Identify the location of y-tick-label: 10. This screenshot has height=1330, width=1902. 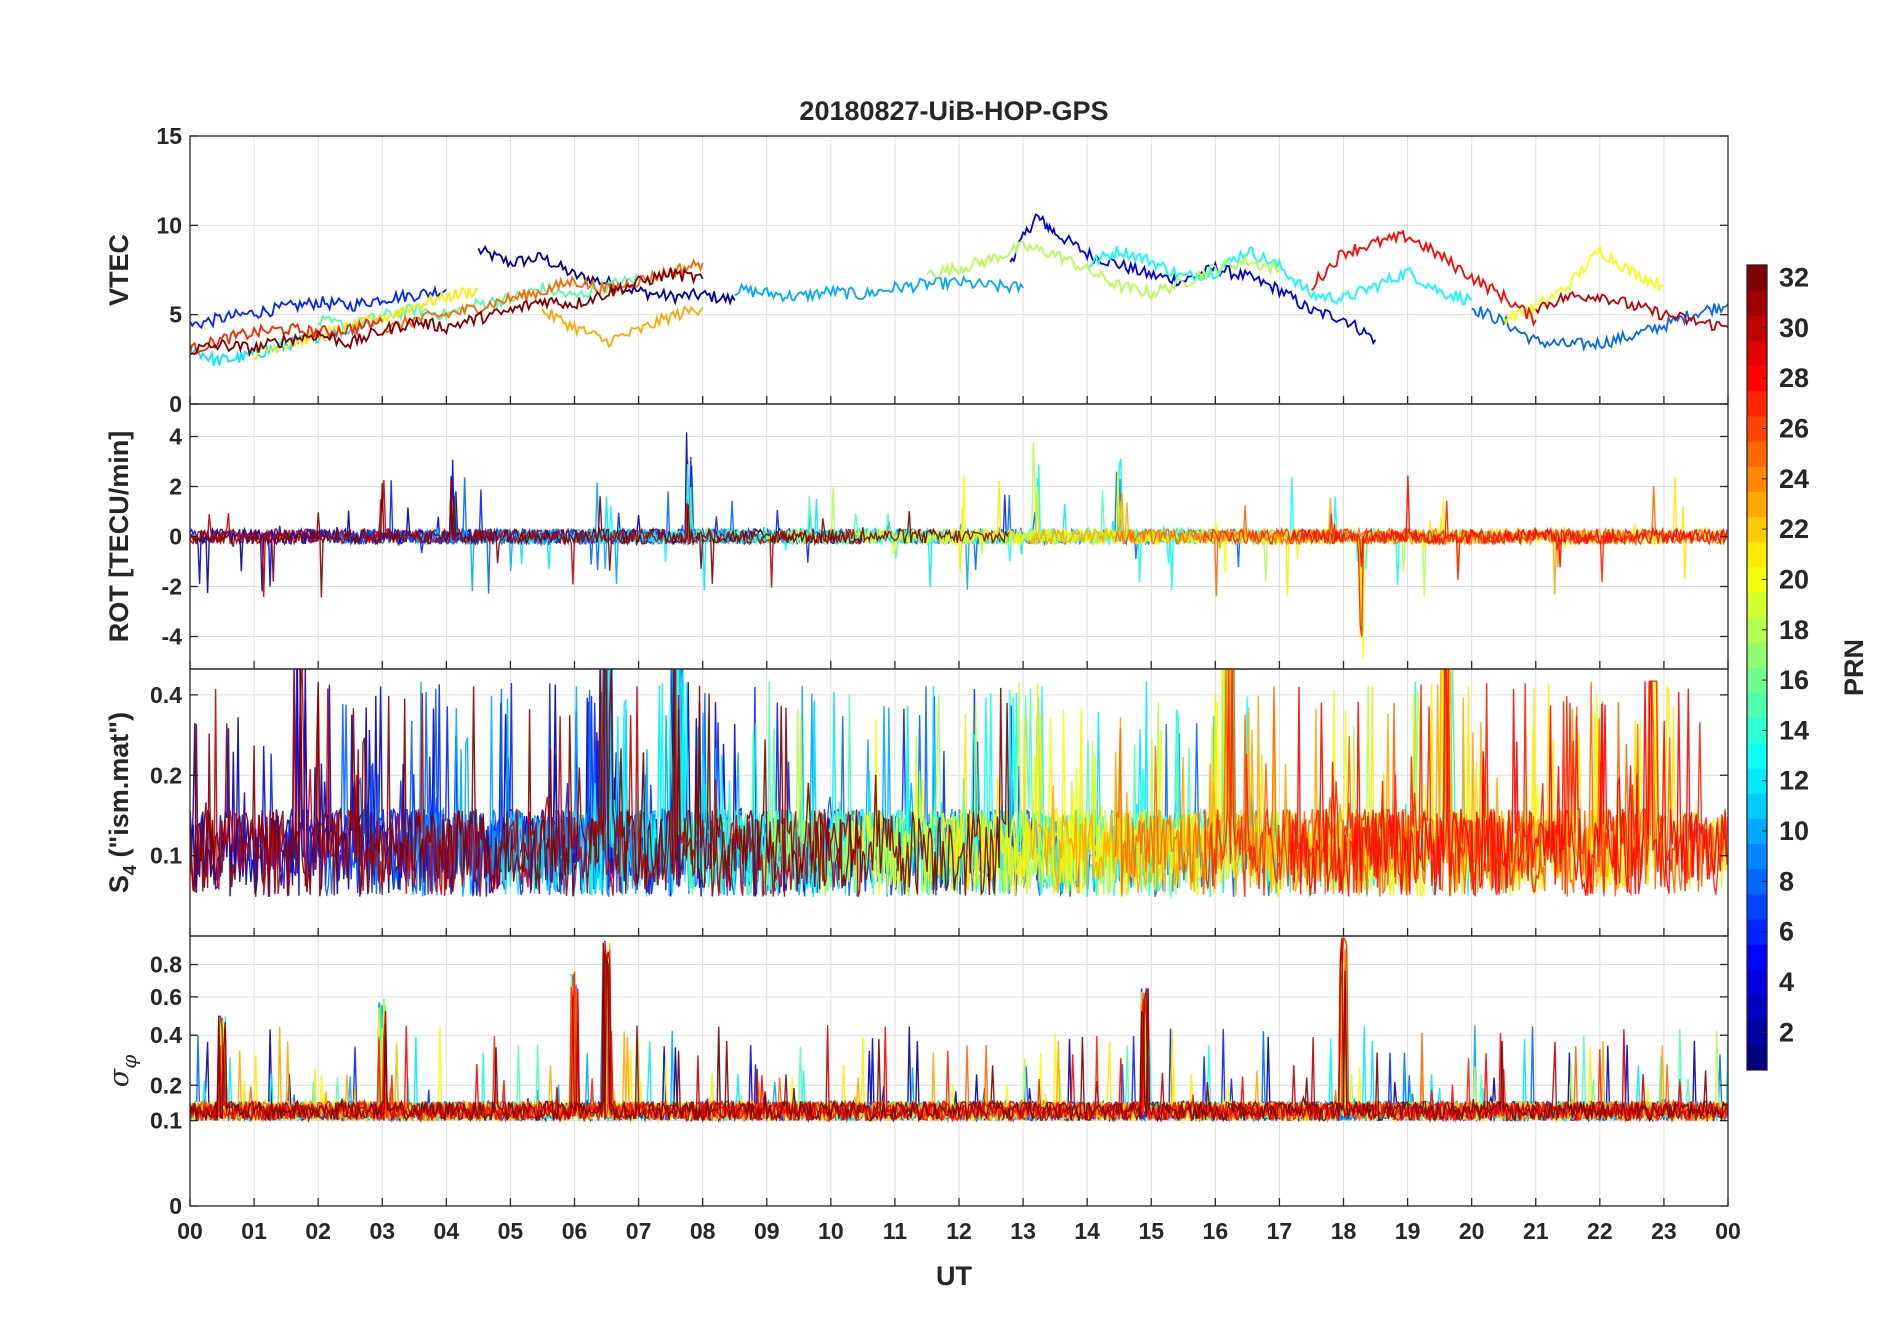
(169, 225).